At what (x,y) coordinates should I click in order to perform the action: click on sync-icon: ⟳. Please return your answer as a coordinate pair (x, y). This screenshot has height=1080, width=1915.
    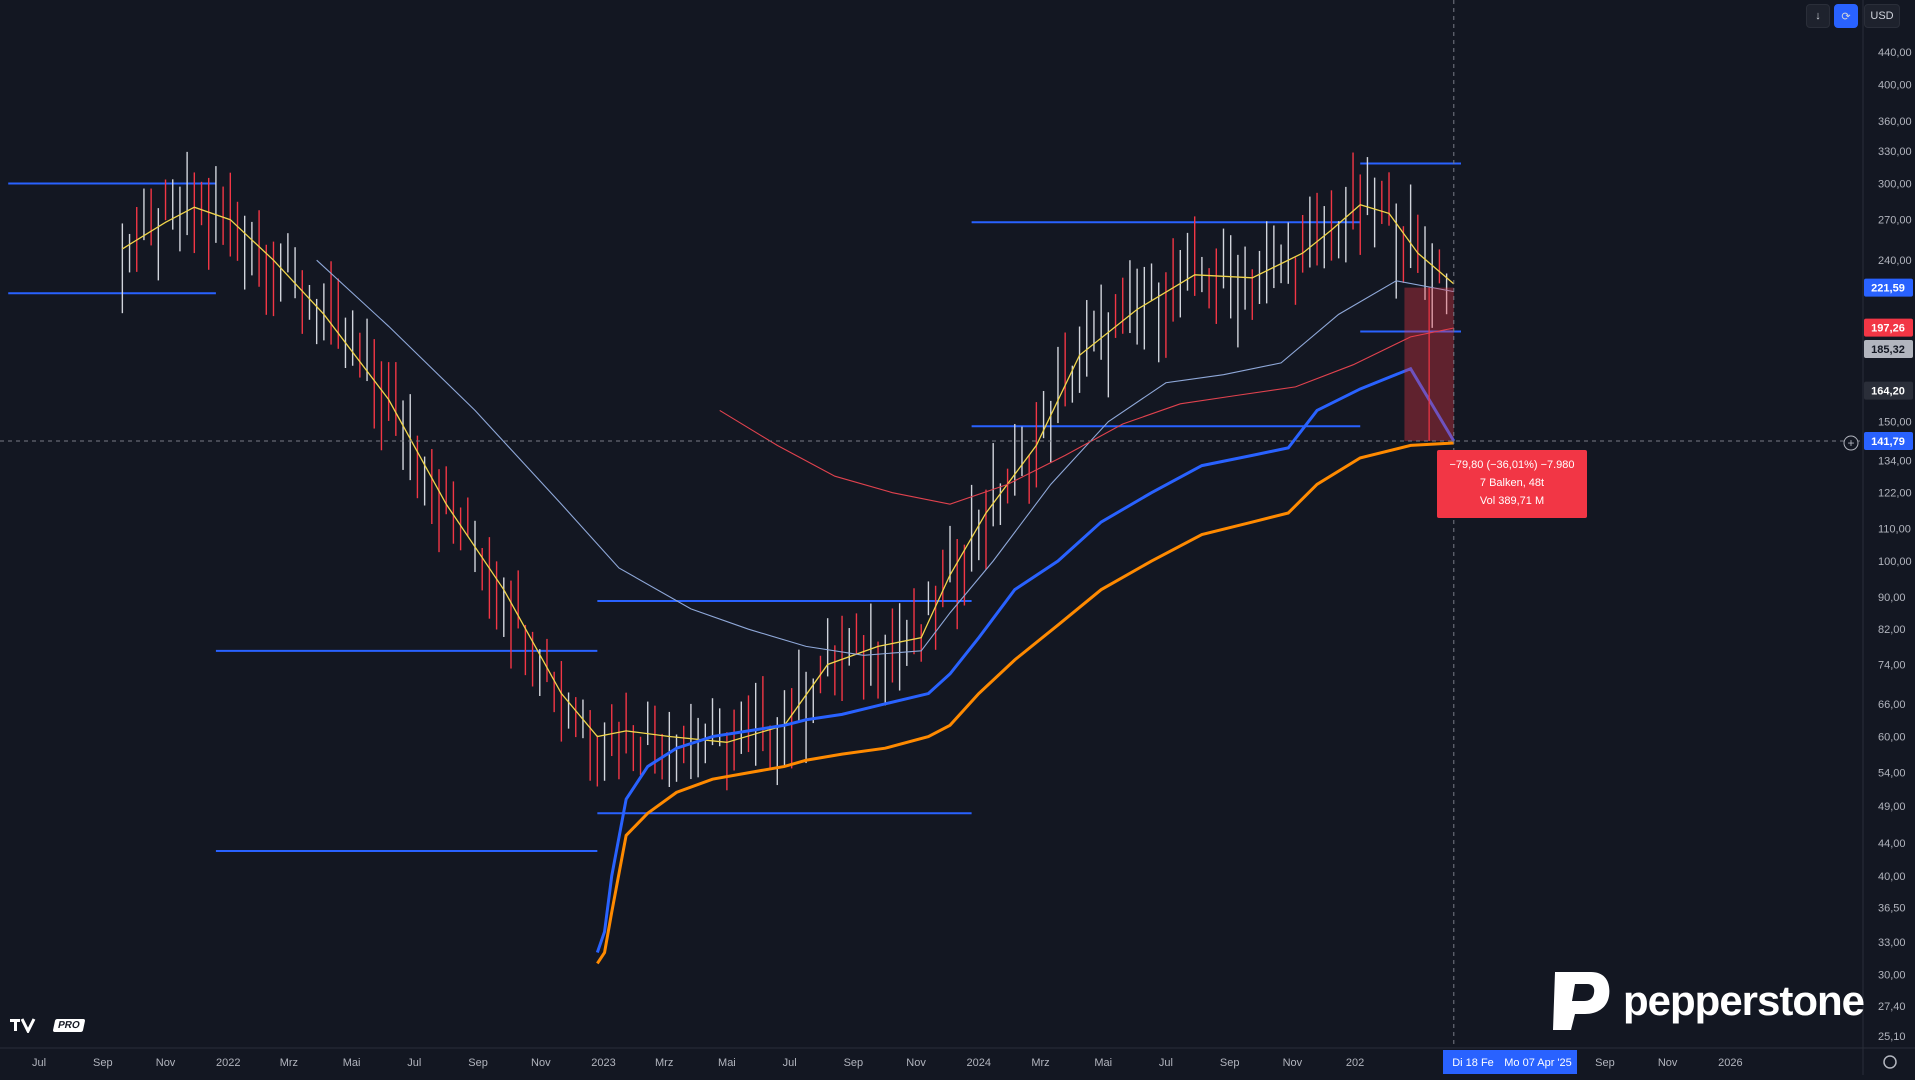
    Looking at the image, I should click on (1846, 16).